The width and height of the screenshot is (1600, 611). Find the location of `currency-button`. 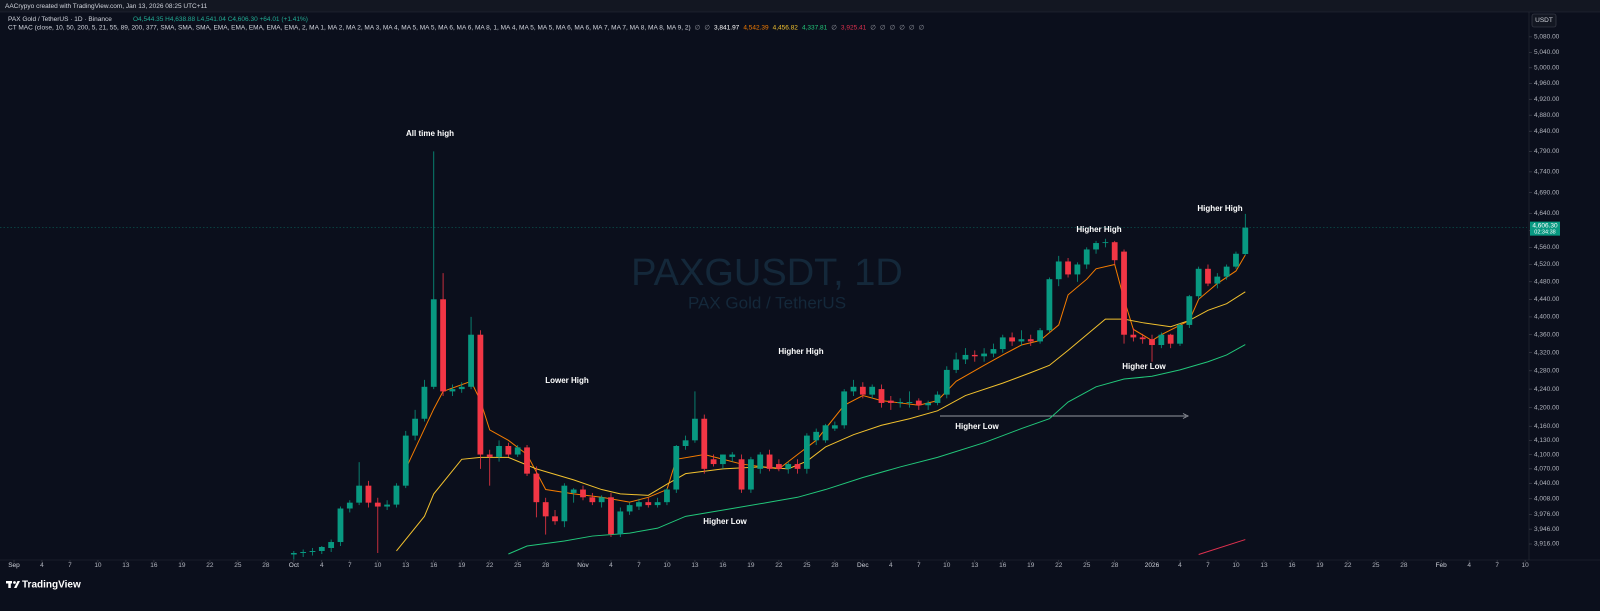

currency-button is located at coordinates (1544, 20).